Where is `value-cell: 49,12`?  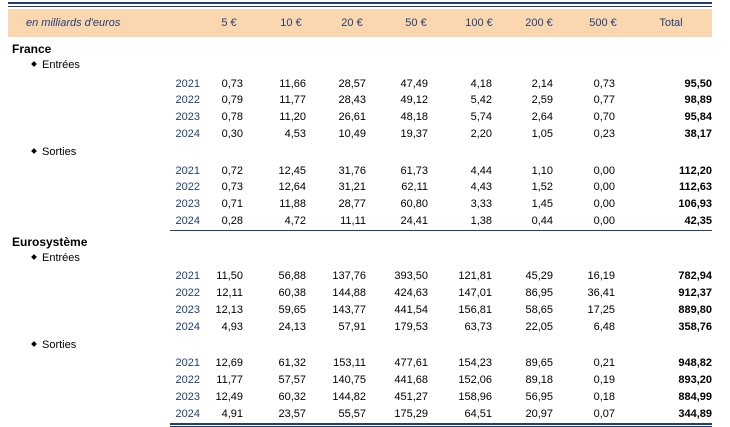
value-cell: 49,12 is located at coordinates (414, 100).